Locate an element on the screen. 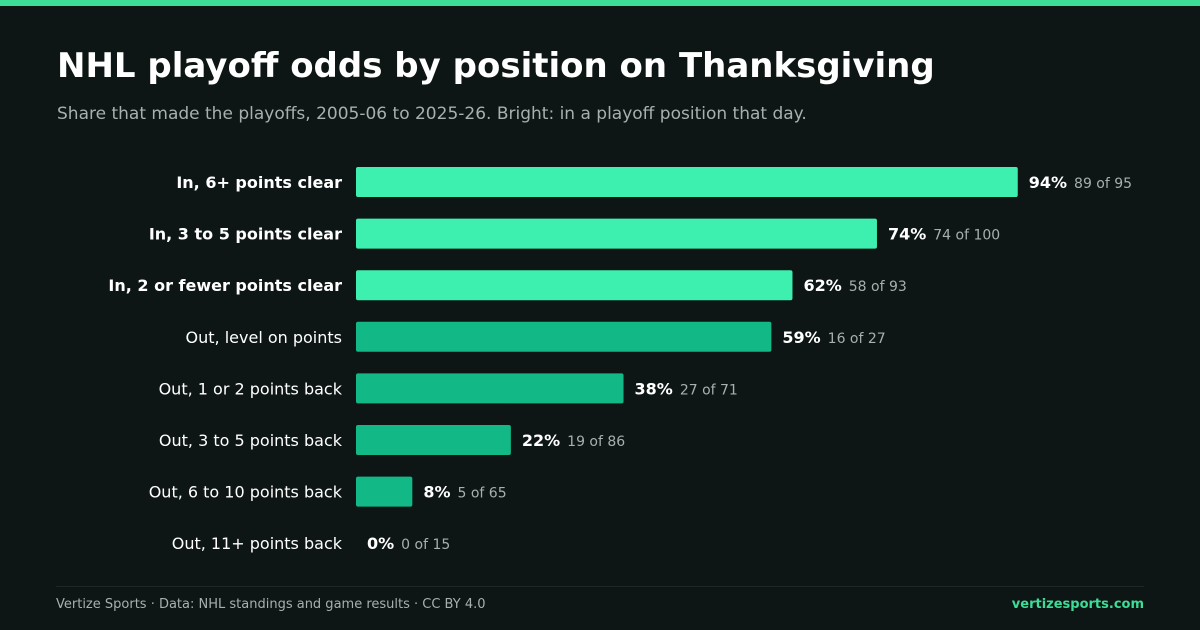 The image size is (1200, 630). value-label: 74% 74 of 100 is located at coordinates (944, 234).